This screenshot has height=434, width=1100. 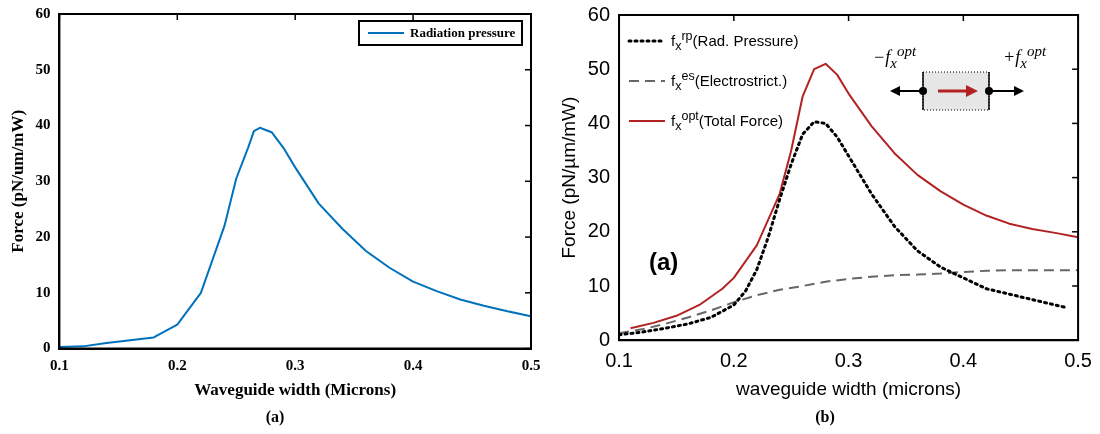 What do you see at coordinates (664, 262) in the screenshot?
I see `annotation: (a)` at bounding box center [664, 262].